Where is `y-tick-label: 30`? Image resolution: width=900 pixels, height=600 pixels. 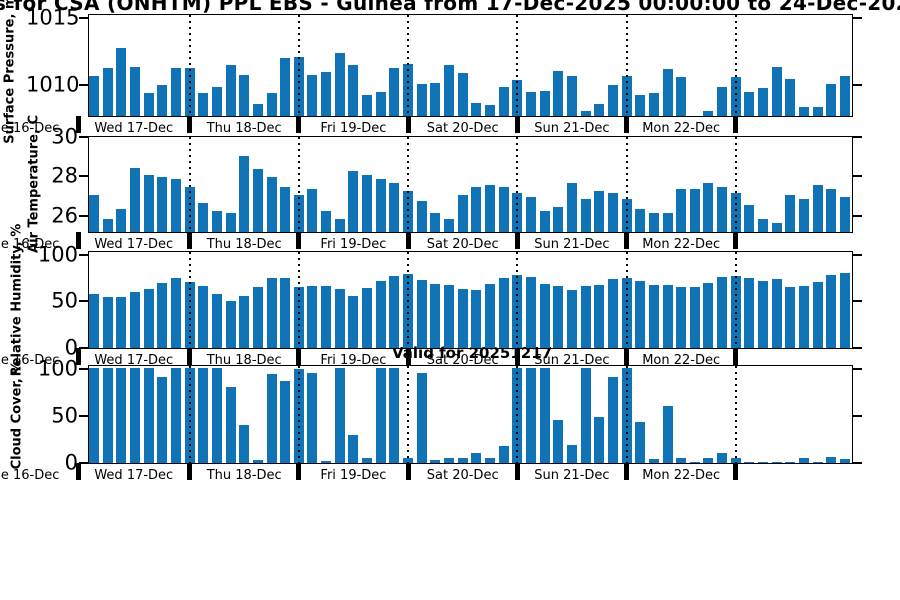 y-tick-label: 30 is located at coordinates (64, 136).